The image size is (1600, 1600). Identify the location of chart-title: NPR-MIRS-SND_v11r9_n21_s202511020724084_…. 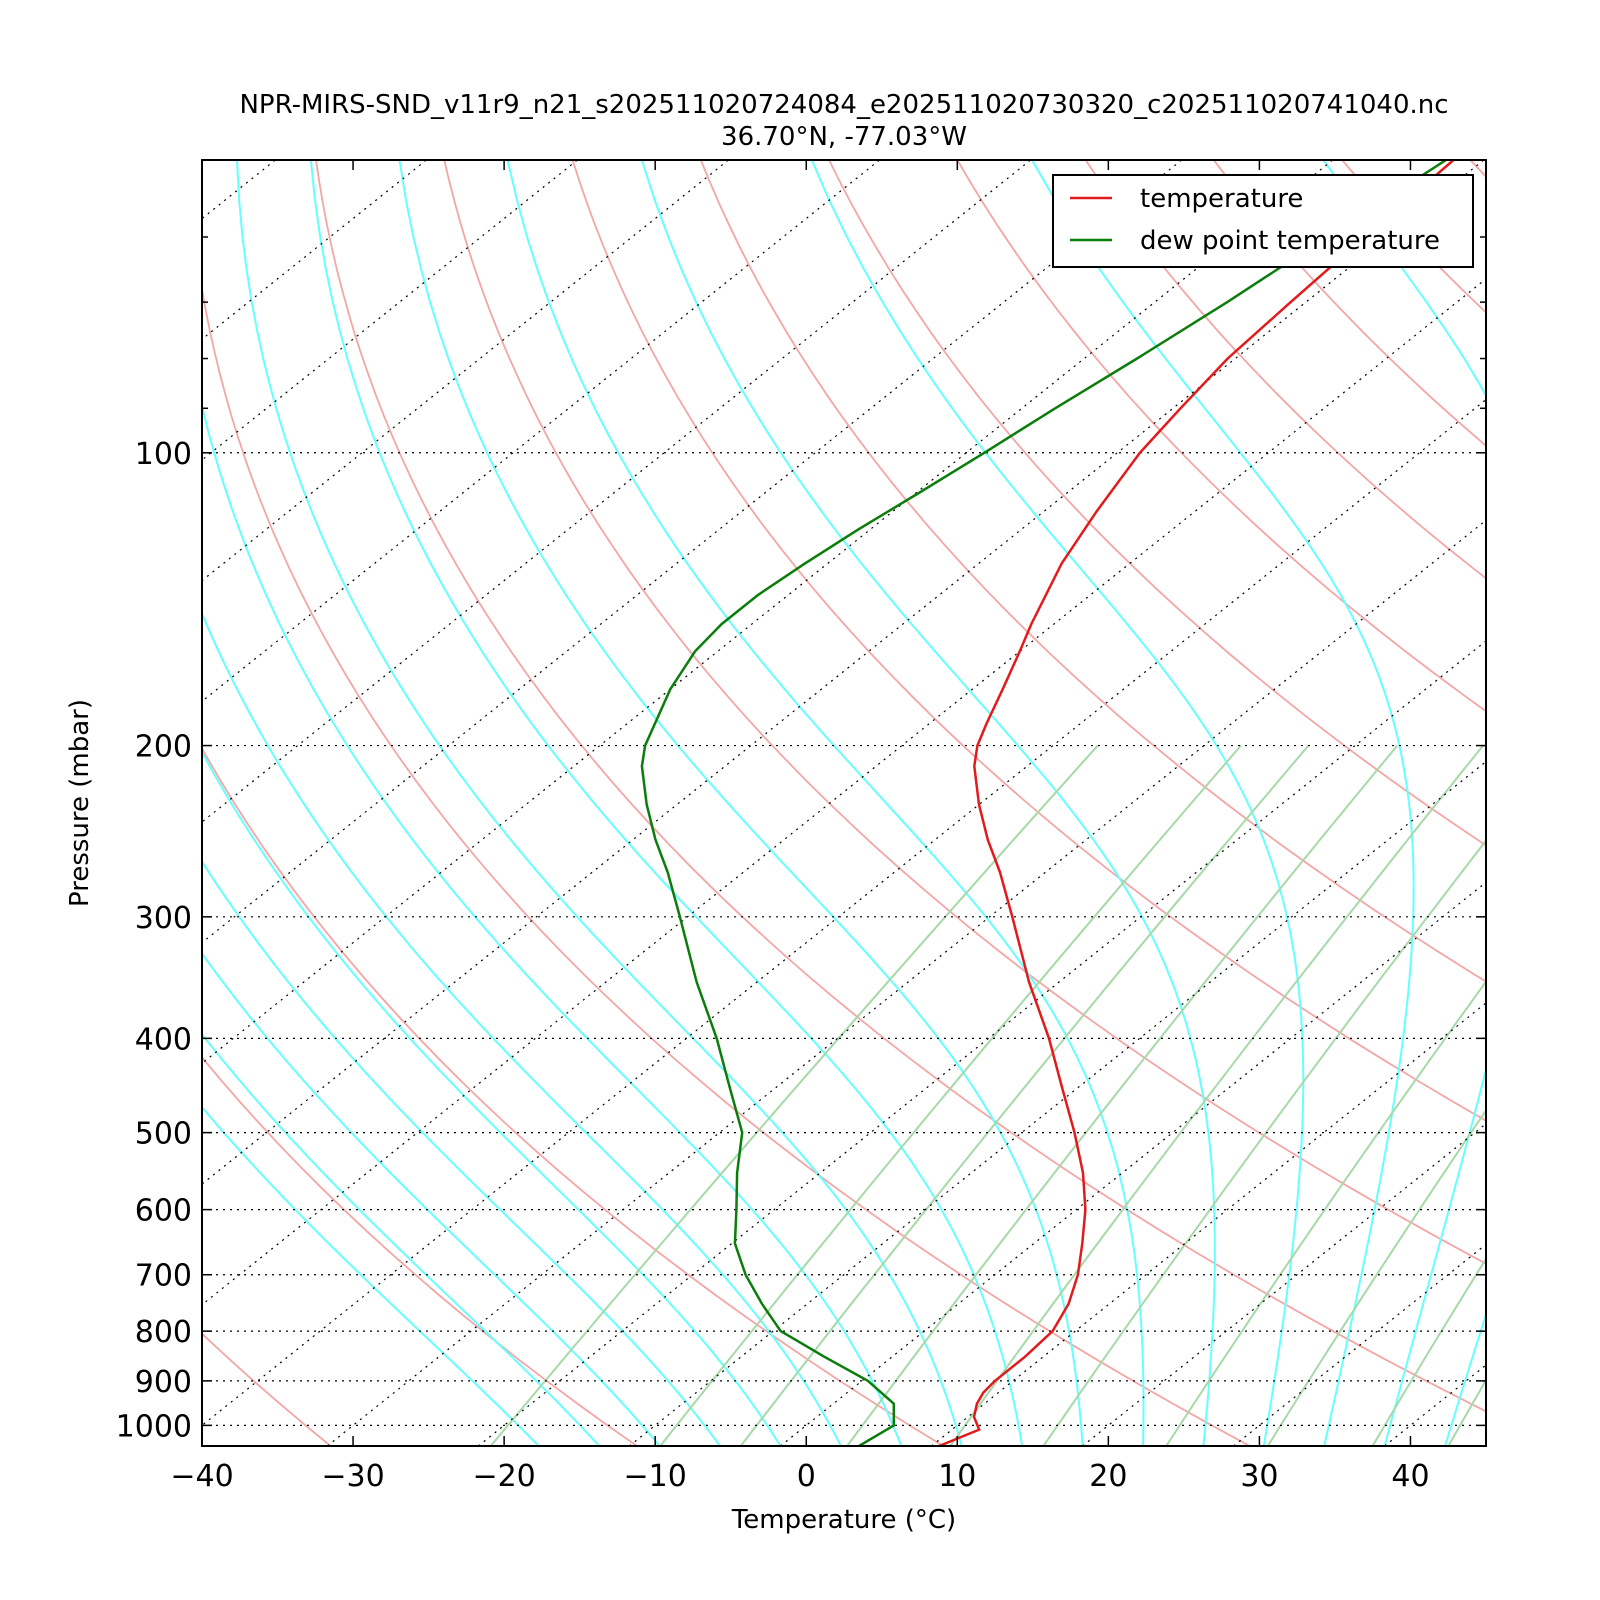
(843, 105).